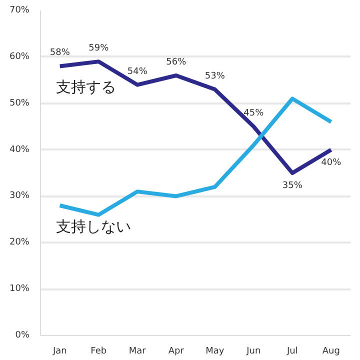 The width and height of the screenshot is (360, 360). I want to click on y-tick-label: 70%, so click(19, 11).